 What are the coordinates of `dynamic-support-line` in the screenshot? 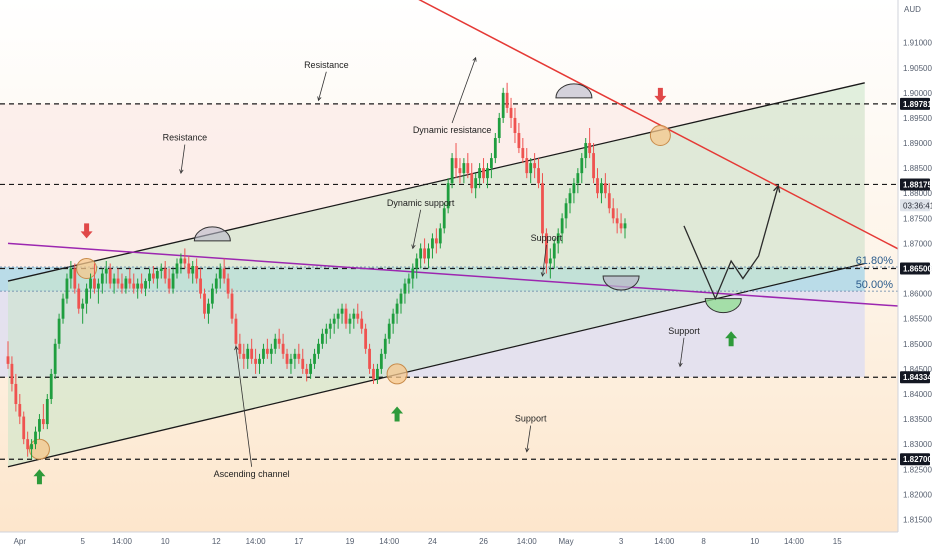 It's located at (454, 274).